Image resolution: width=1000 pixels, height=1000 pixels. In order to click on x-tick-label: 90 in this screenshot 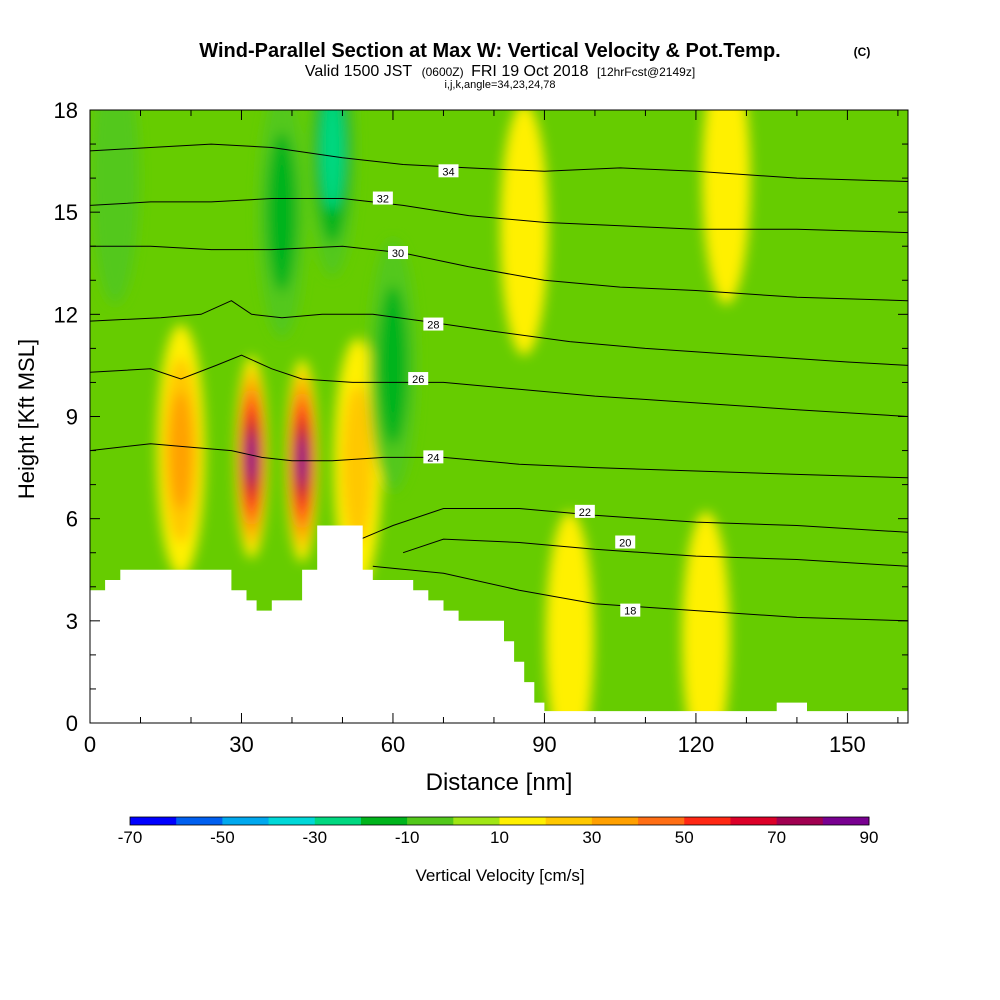, I will do `click(544, 744)`.